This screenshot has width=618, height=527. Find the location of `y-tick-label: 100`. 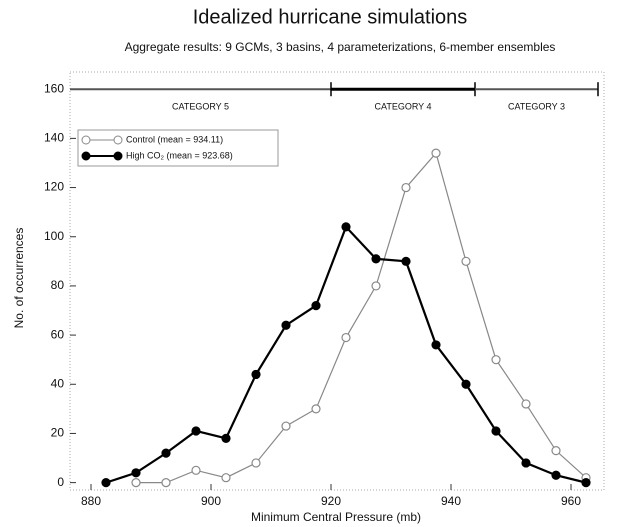

y-tick-label: 100 is located at coordinates (54, 236).